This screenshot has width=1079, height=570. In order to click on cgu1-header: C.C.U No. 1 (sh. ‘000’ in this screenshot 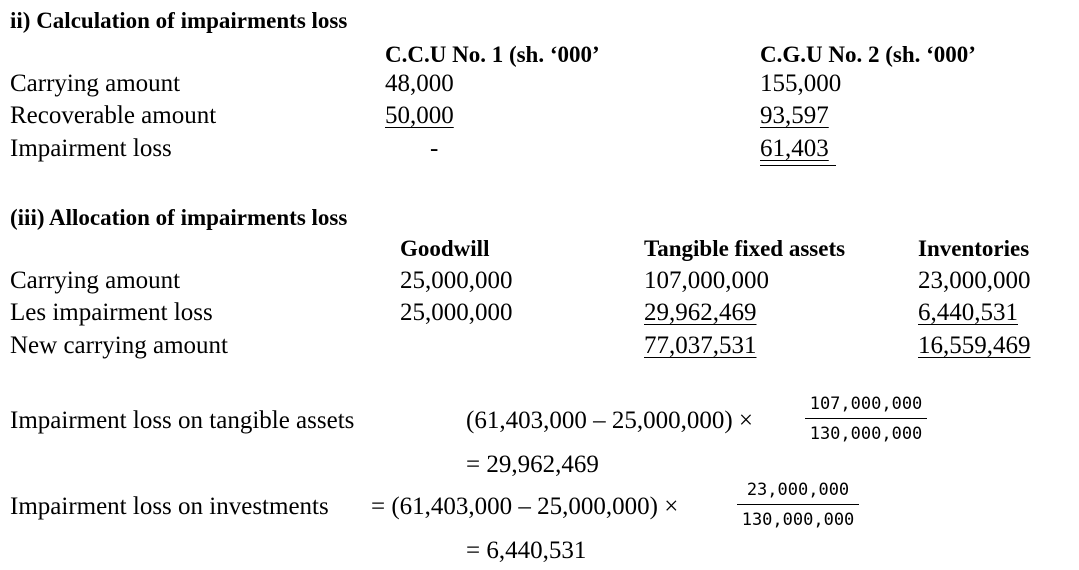, I will do `click(492, 54)`.